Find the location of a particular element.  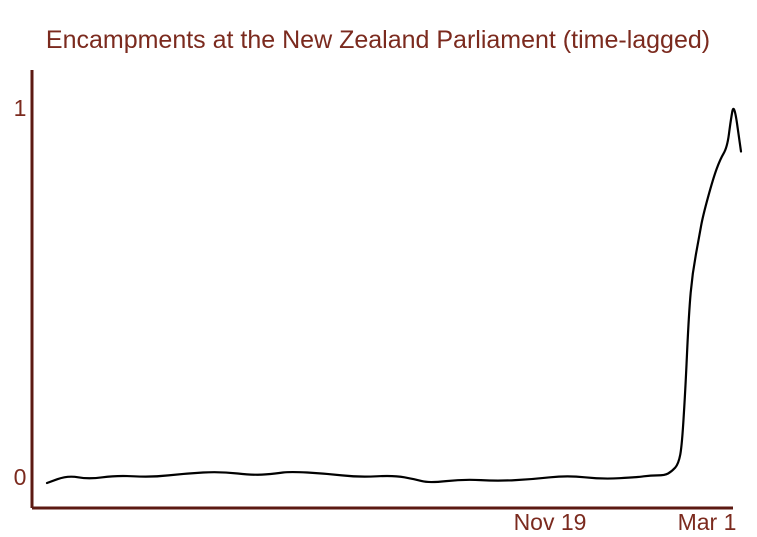

y-tick-label-1: 1 is located at coordinates (20, 108).